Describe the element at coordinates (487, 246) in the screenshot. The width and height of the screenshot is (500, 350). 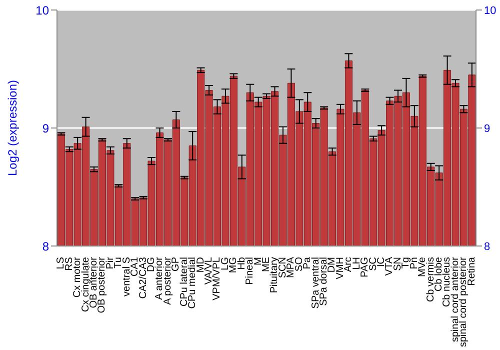
I see `y2-tick-label: 8` at that location.